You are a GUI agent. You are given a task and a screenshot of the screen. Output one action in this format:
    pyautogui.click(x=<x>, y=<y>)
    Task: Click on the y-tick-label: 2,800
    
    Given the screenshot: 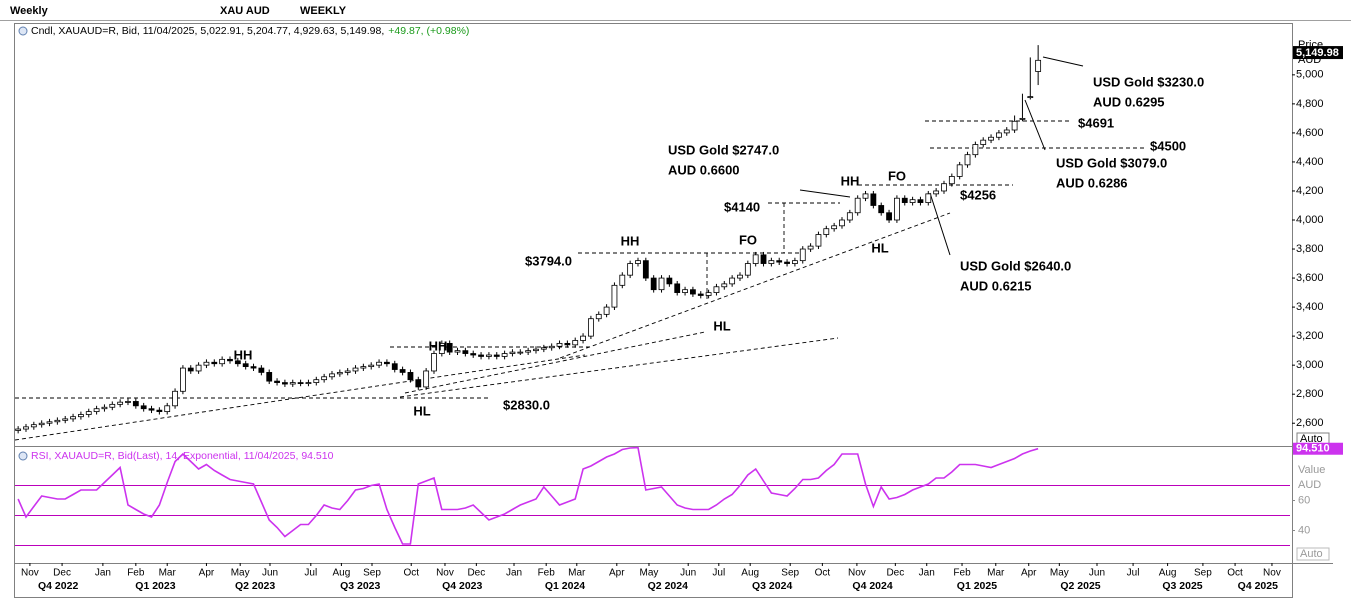 What is the action you would take?
    pyautogui.click(x=1310, y=394)
    